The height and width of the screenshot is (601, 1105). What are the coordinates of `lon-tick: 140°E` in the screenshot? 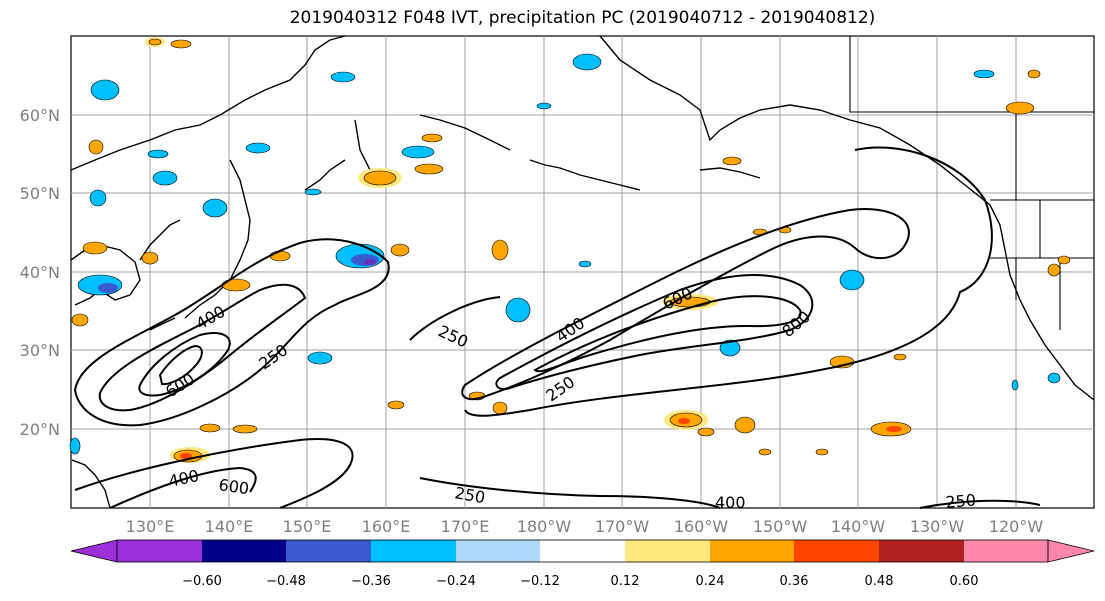 It's located at (229, 526).